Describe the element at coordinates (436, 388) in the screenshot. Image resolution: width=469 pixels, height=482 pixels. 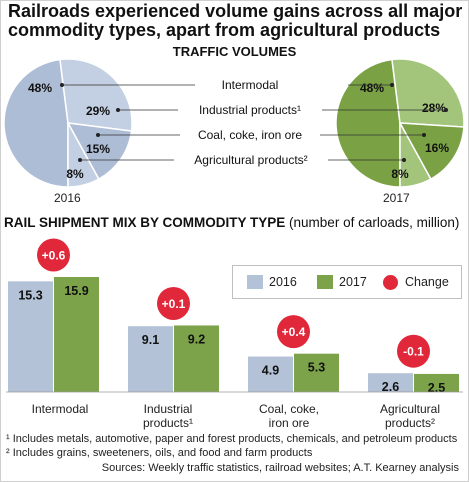
I see `bar-label-2017-3: 2.5` at that location.